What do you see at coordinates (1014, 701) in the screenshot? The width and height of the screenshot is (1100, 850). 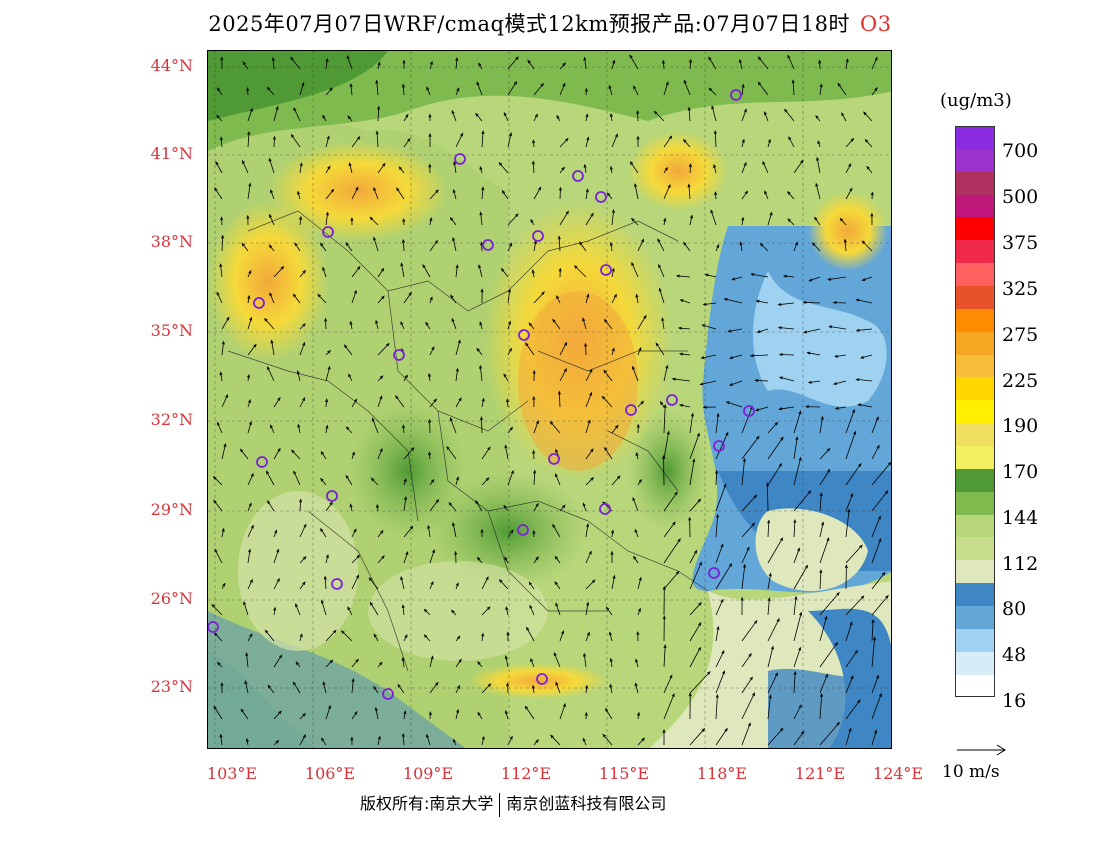 I see `colorbar-label-16: 16` at bounding box center [1014, 701].